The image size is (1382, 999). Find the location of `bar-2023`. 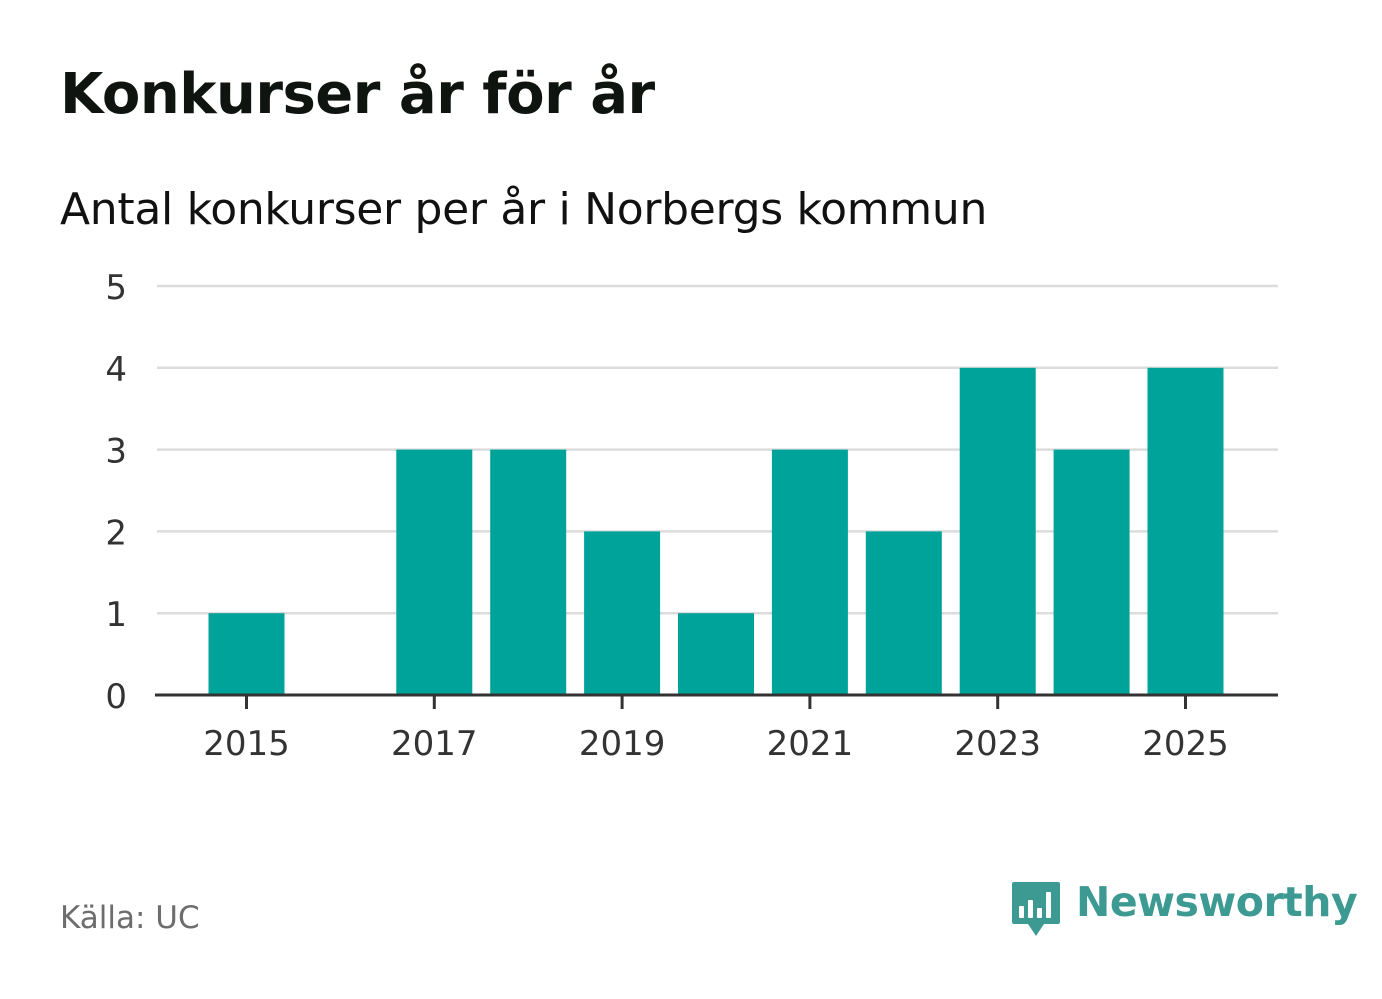

bar-2023 is located at coordinates (997, 531).